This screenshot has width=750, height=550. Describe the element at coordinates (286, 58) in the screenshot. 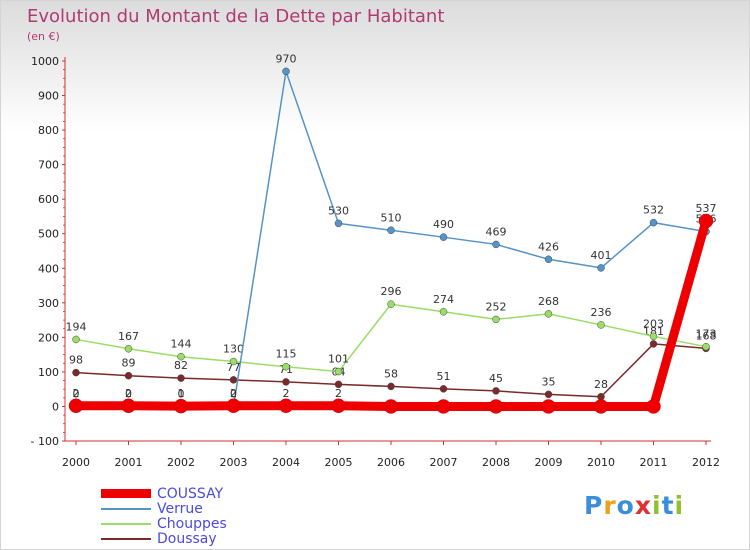

I see `data-label-verrue: 970` at that location.